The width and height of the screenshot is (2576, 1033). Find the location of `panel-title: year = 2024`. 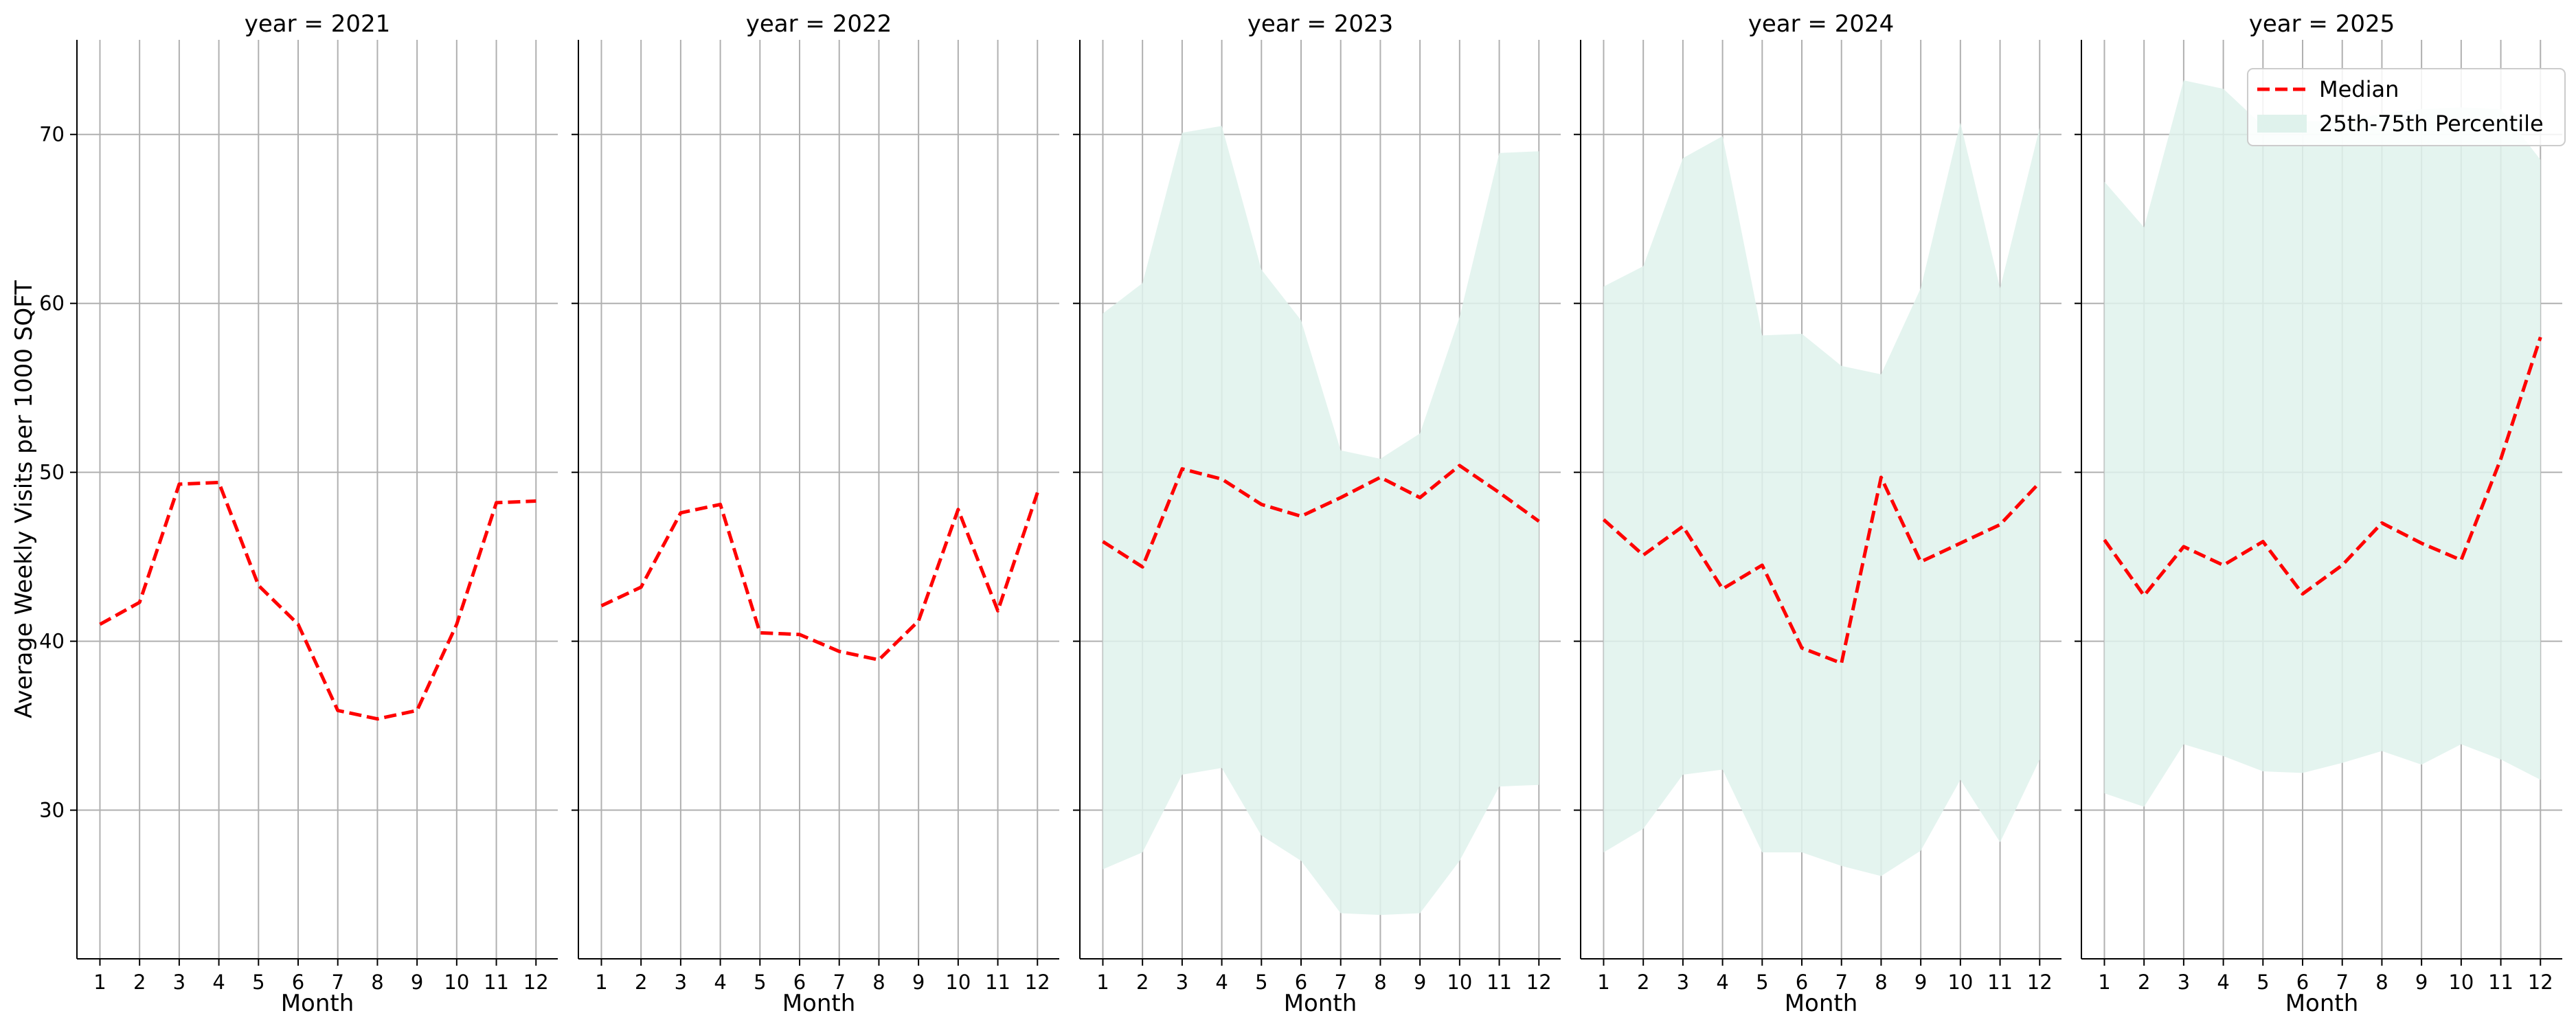

panel-title: year = 2024 is located at coordinates (1821, 24).